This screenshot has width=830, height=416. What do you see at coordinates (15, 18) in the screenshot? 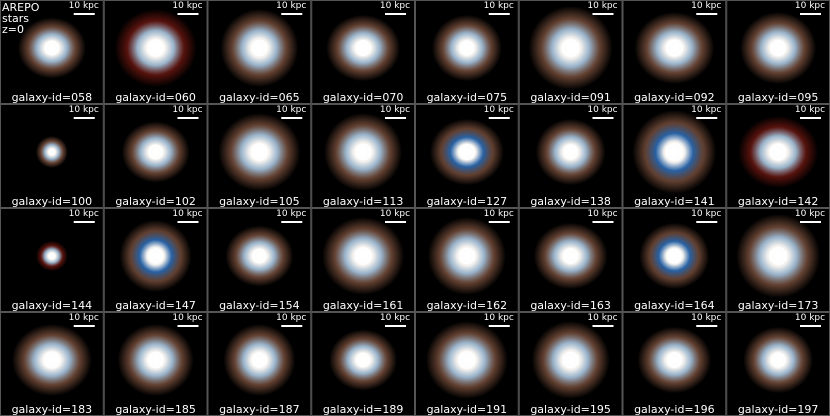
I see `annotation: stars` at bounding box center [15, 18].